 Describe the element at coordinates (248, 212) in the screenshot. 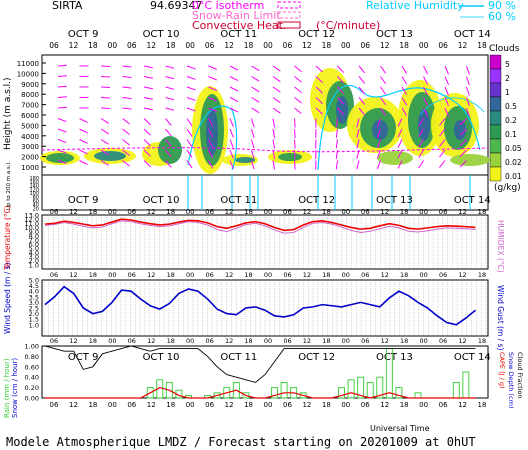

I see `hour-label-mid-10: 18` at that location.